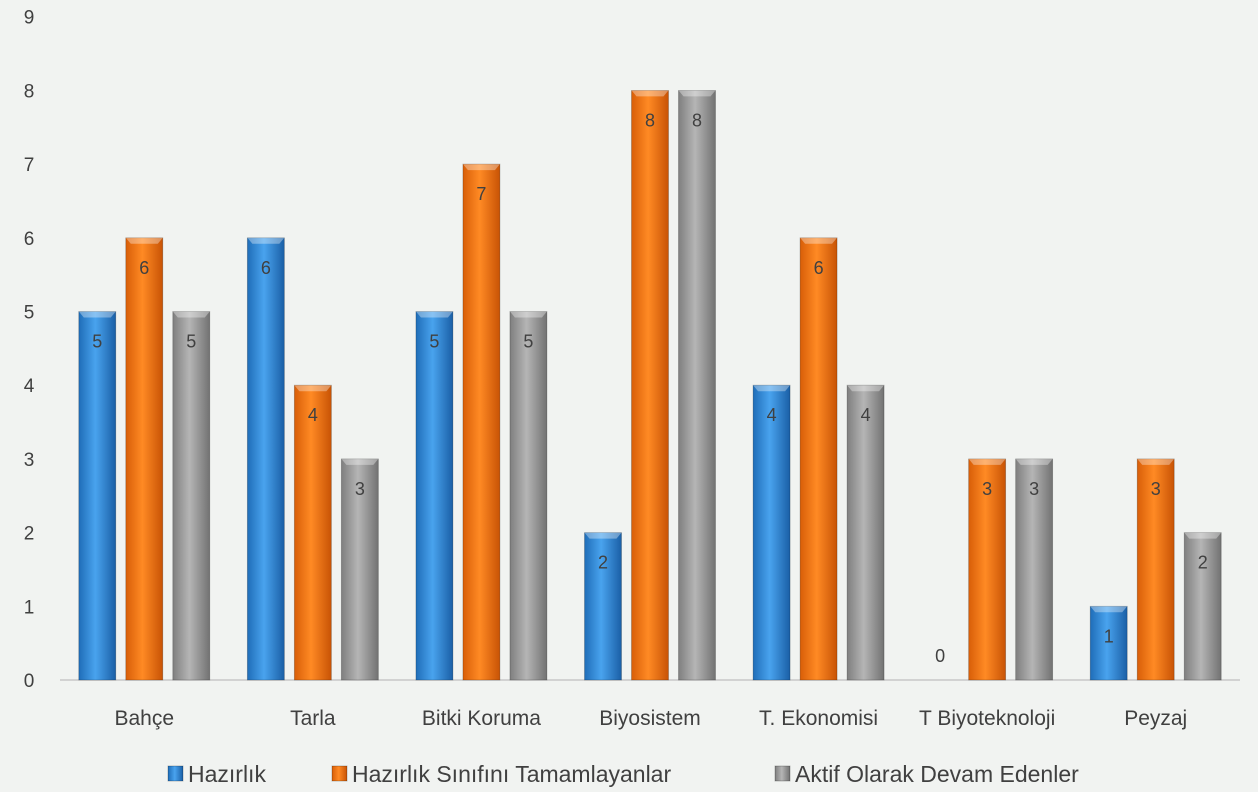  Describe the element at coordinates (29, 313) in the screenshot. I see `y-tick-label: 5` at that location.